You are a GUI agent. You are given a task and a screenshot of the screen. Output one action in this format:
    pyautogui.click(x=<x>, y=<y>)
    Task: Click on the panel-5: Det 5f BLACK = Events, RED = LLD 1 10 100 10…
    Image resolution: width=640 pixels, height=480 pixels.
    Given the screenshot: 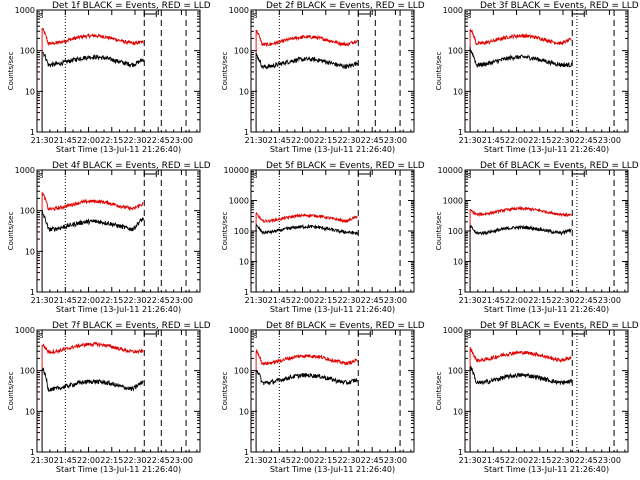 What is the action you would take?
    pyautogui.click(x=323, y=237)
    